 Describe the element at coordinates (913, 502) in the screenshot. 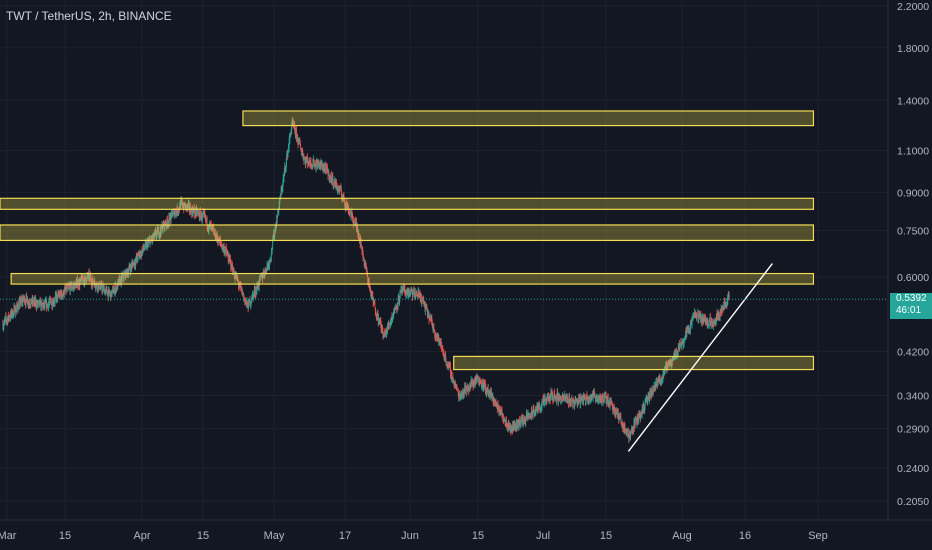

I see `y-tick-label: 0.2050` at that location.